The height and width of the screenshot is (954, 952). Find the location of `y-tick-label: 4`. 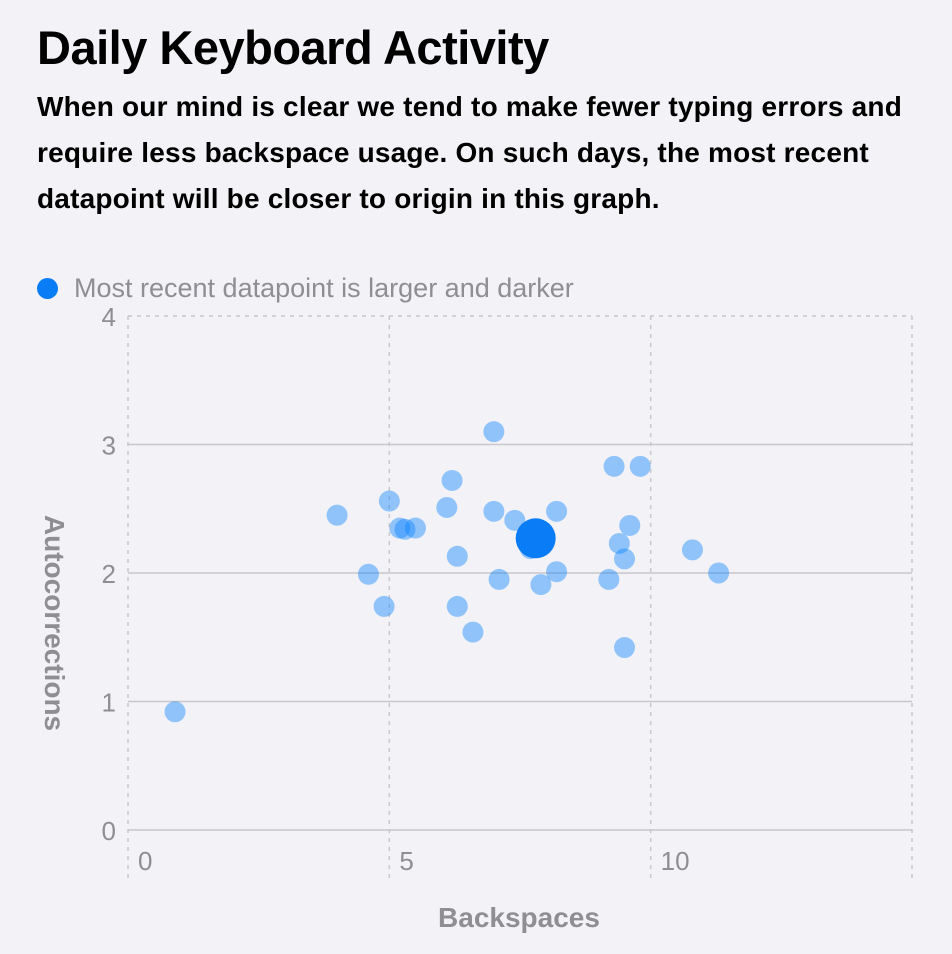

y-tick-label: 4 is located at coordinates (109, 317).